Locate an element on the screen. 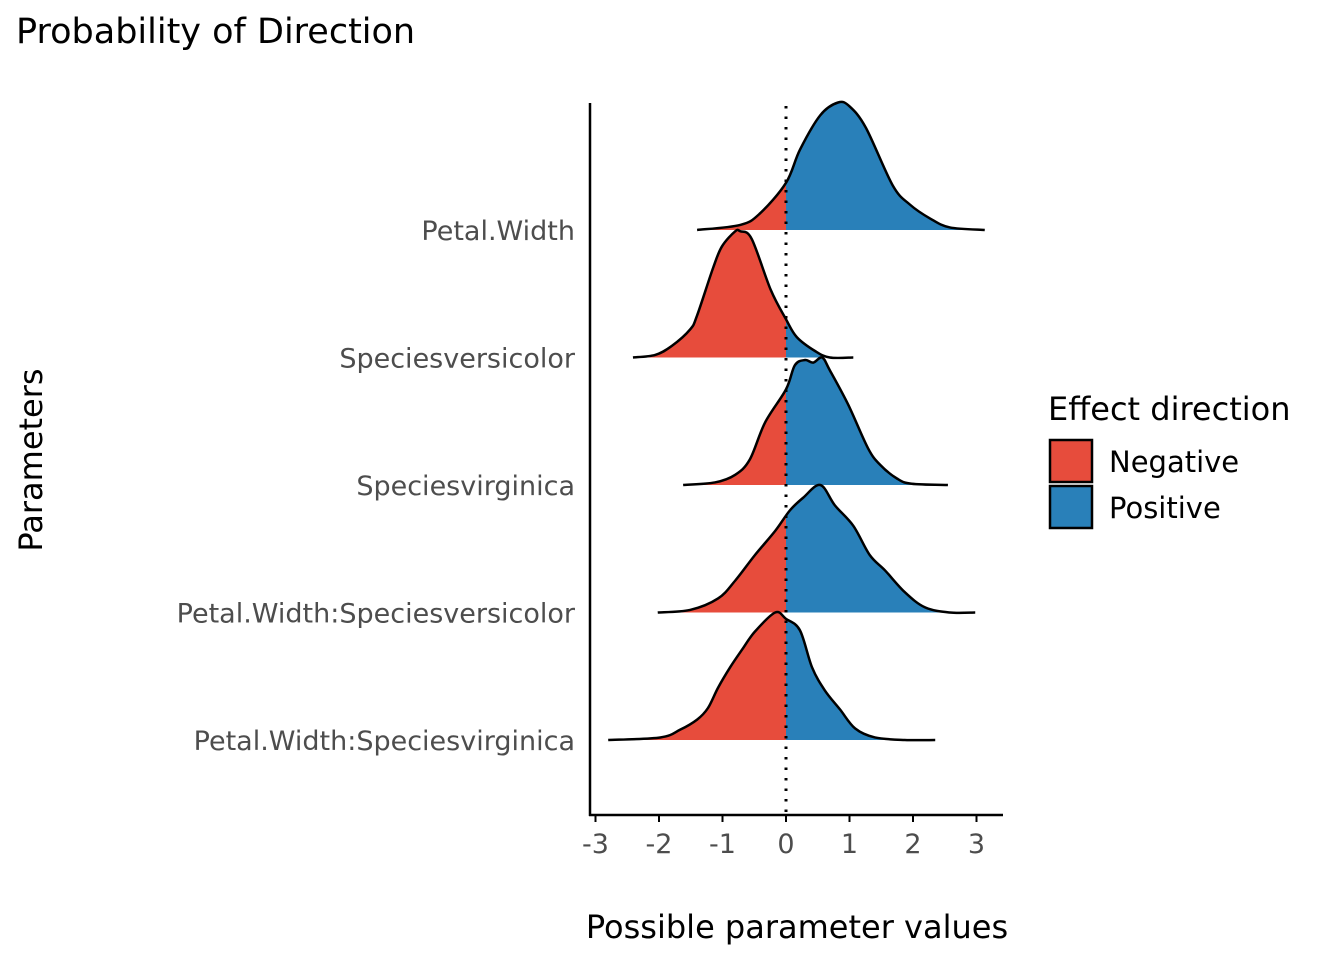 The height and width of the screenshot is (964, 1344). ridge-speciesvirginica is located at coordinates (815, 421).